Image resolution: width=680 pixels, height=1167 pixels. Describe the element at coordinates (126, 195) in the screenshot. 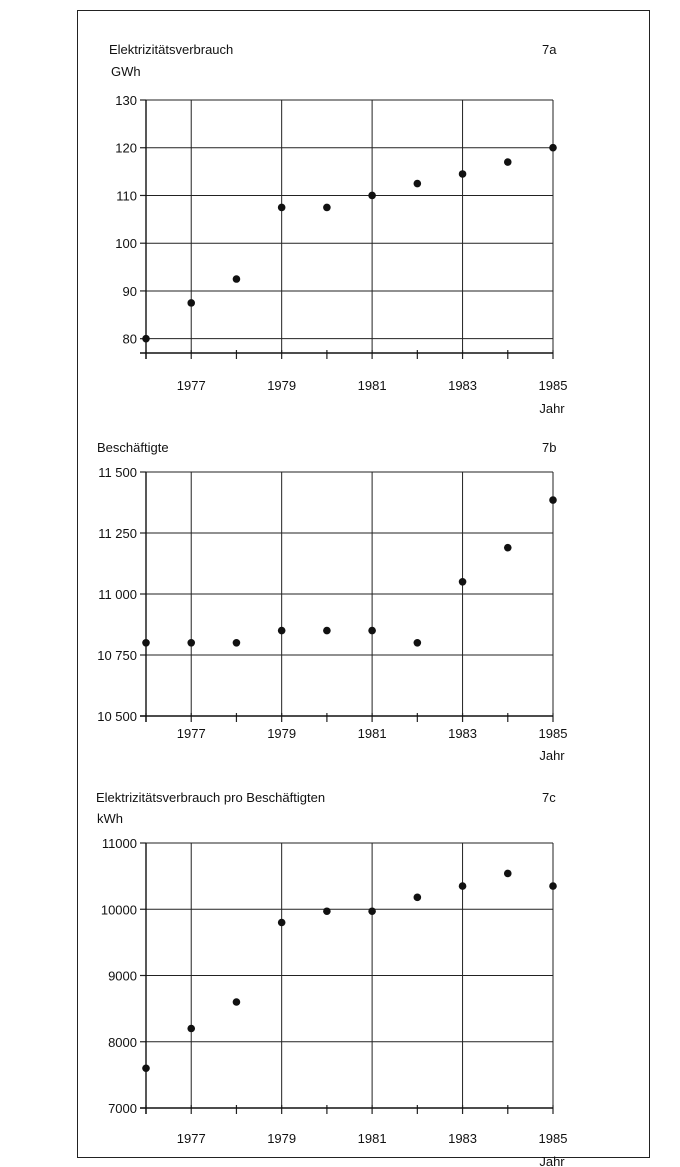

I see `y-tick-label: 110` at that location.